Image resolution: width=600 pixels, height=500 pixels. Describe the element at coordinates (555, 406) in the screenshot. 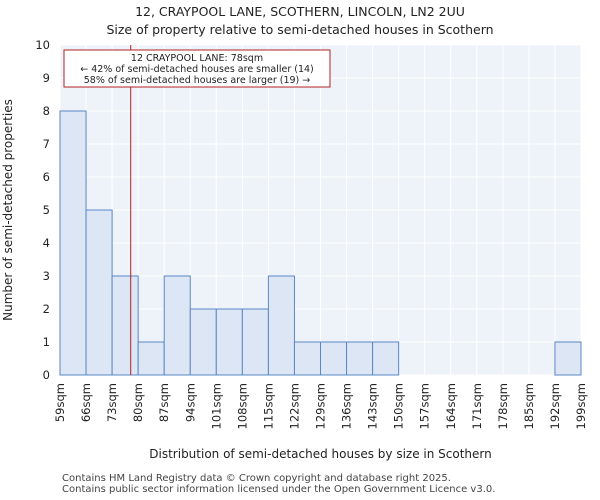

I see `x-tick-label: 192sqm` at that location.